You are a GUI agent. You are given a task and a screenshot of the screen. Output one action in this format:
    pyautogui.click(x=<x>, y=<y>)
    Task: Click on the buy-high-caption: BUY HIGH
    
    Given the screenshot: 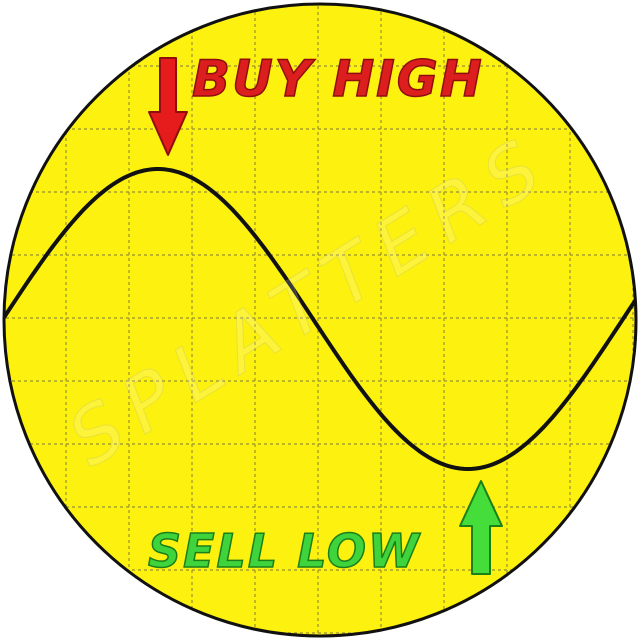 What is the action you would take?
    pyautogui.click(x=337, y=79)
    